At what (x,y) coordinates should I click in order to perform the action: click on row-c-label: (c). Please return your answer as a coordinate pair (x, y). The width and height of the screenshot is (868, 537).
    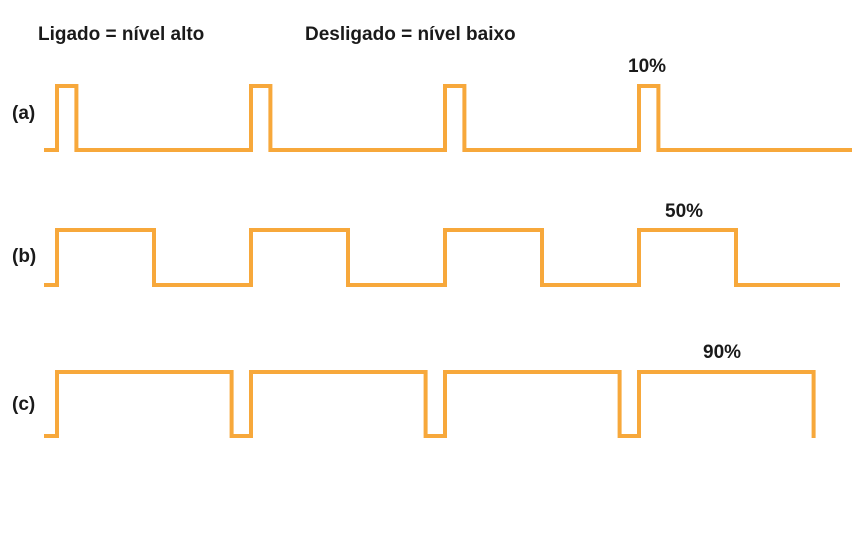
    Looking at the image, I should click on (24, 404).